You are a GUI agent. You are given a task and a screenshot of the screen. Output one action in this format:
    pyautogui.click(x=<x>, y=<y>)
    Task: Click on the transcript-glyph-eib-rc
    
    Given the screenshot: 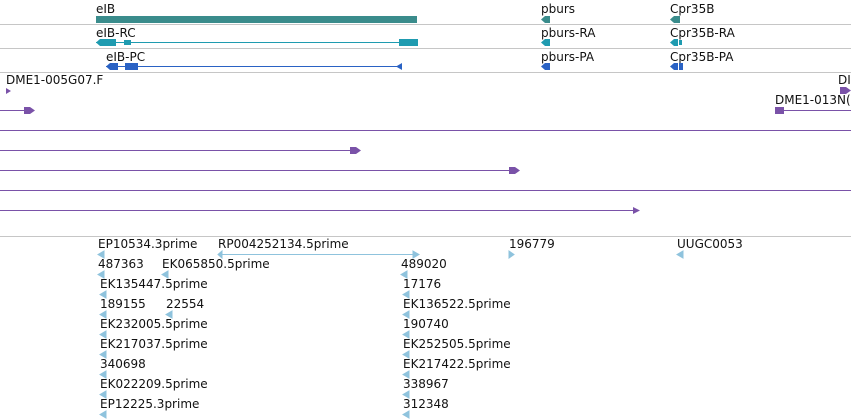 What is the action you would take?
    pyautogui.click(x=257, y=42)
    